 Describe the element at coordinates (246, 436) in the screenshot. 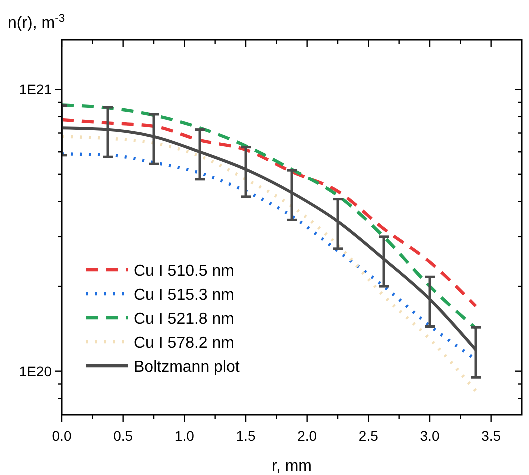

I see `x-tick-label: 1.5` at that location.